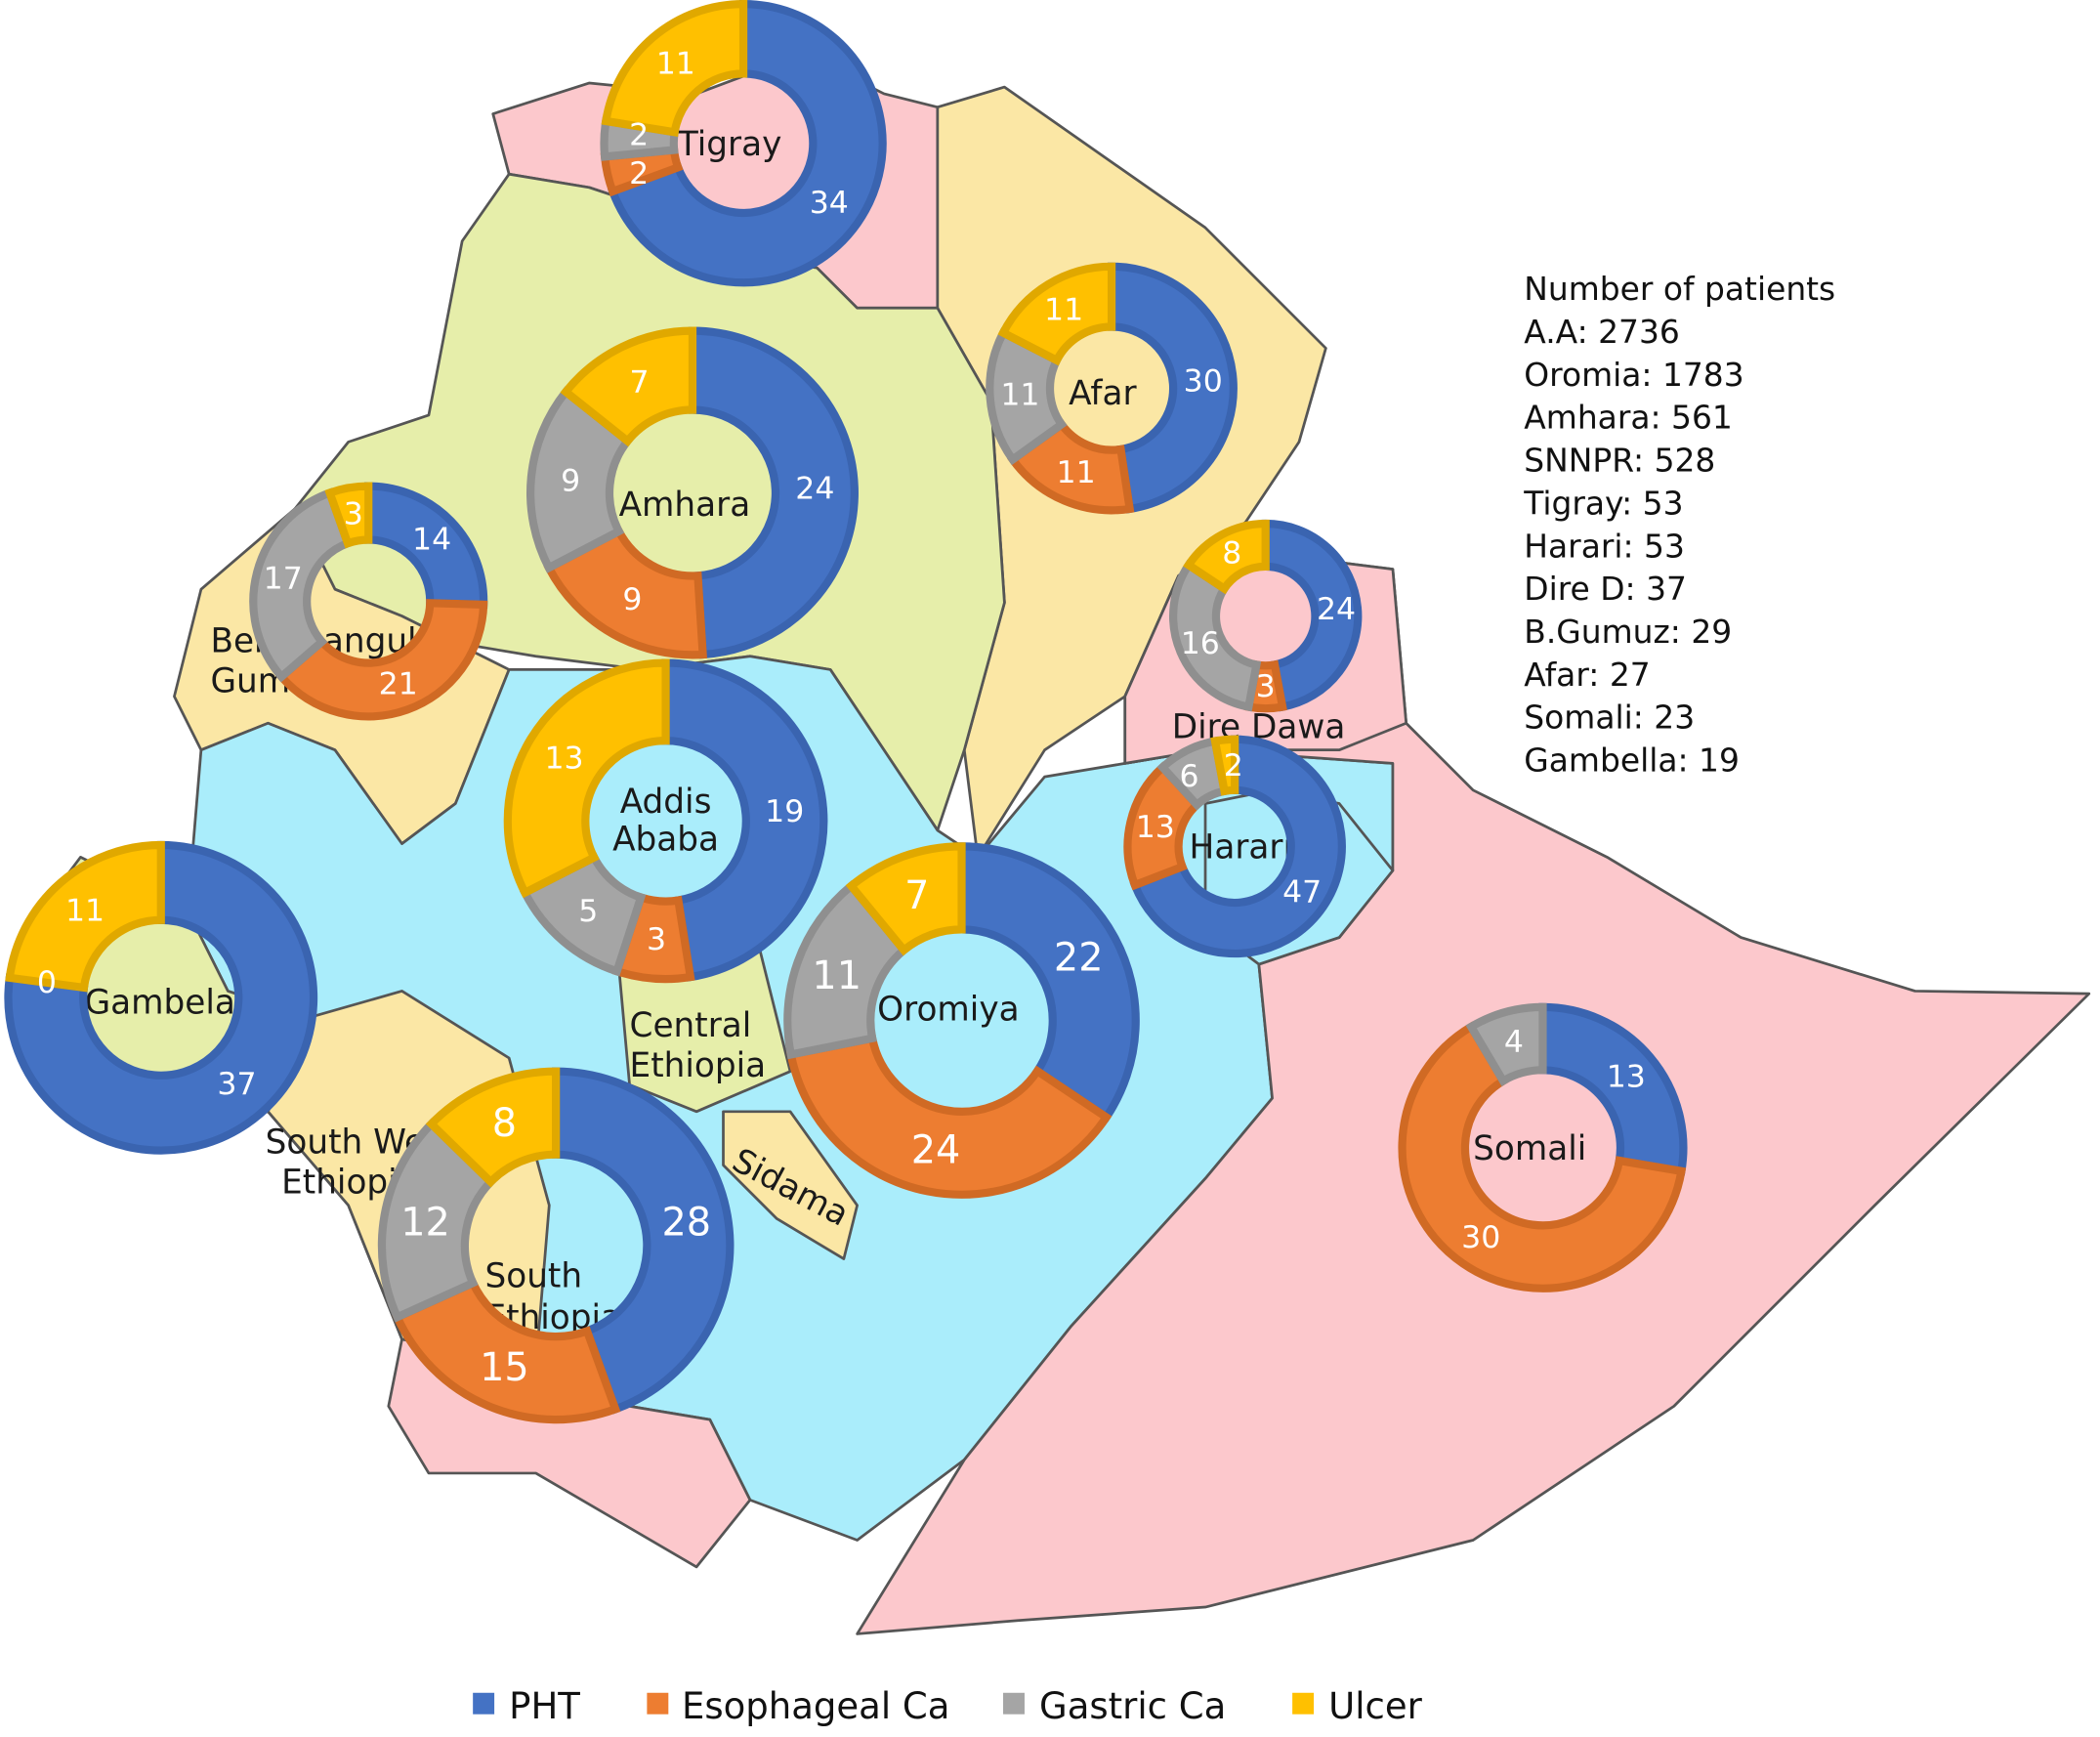 The image size is (2100, 1737). I want to click on donut-benishangul-gumuz: 14 21 17 3, so click(368, 601).